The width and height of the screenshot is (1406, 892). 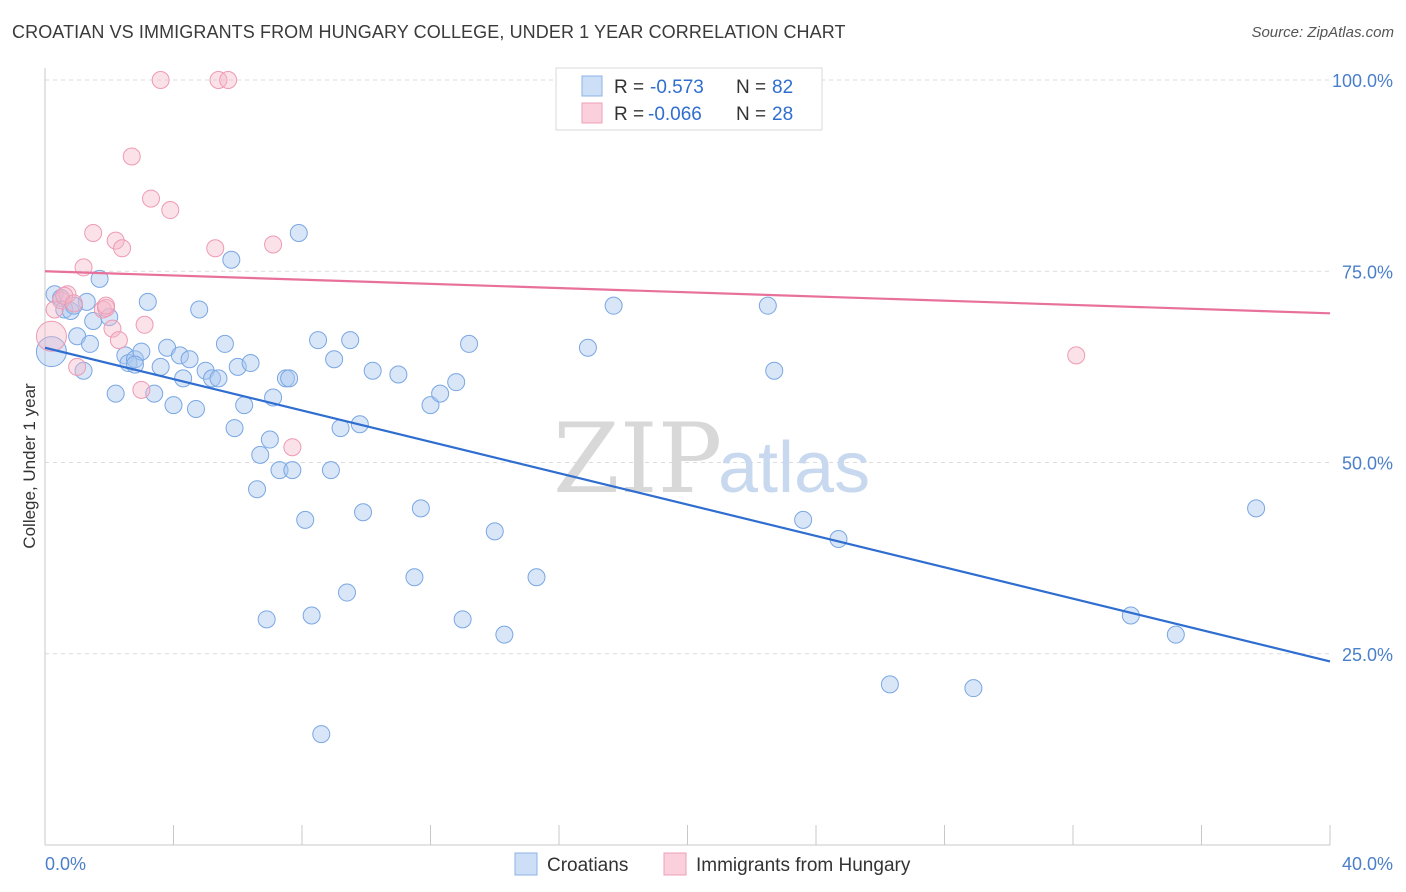 I want to click on series-swatch-croatians, so click(x=526, y=864).